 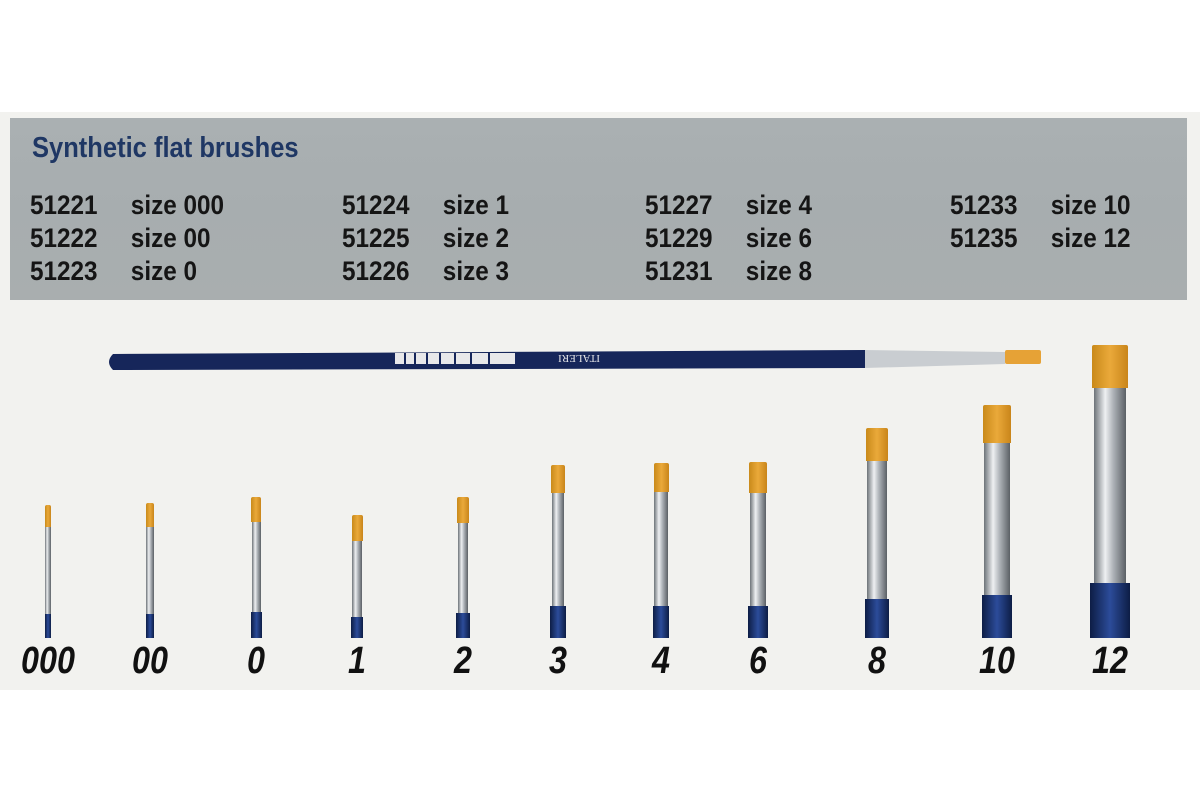 I want to click on catalog-row: 51227 size 4, so click(x=728, y=206).